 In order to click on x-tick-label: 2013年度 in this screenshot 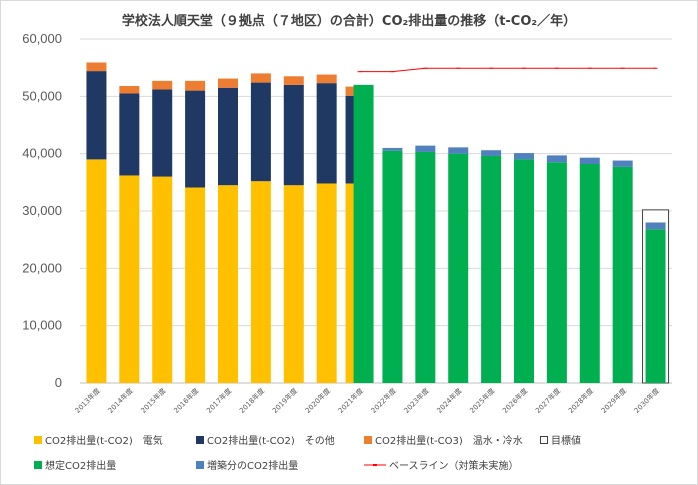, I will do `click(87, 400)`.